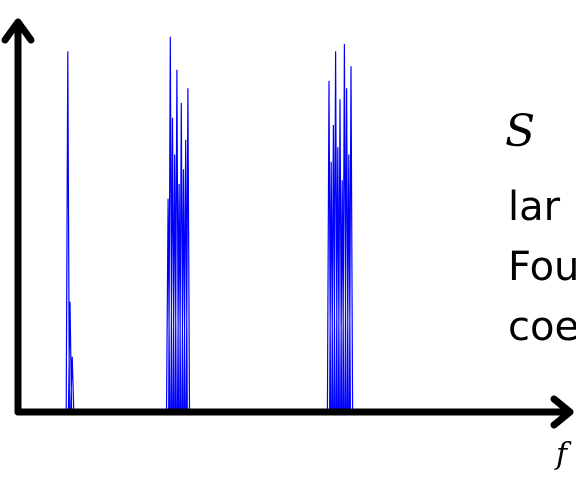  What do you see at coordinates (562, 454) in the screenshot?
I see `x-axis-label: f` at bounding box center [562, 454].